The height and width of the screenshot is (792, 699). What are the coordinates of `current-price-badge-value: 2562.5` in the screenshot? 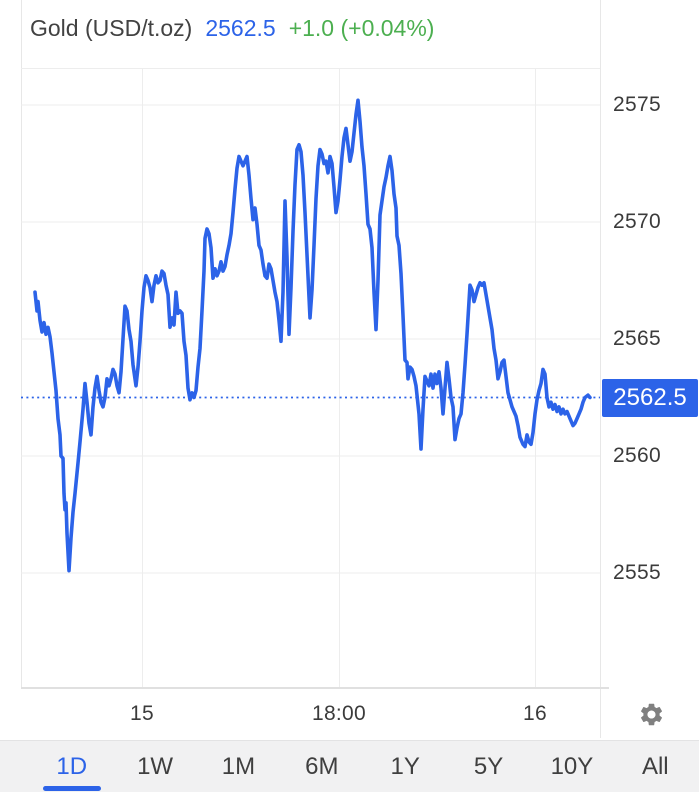 It's located at (650, 397).